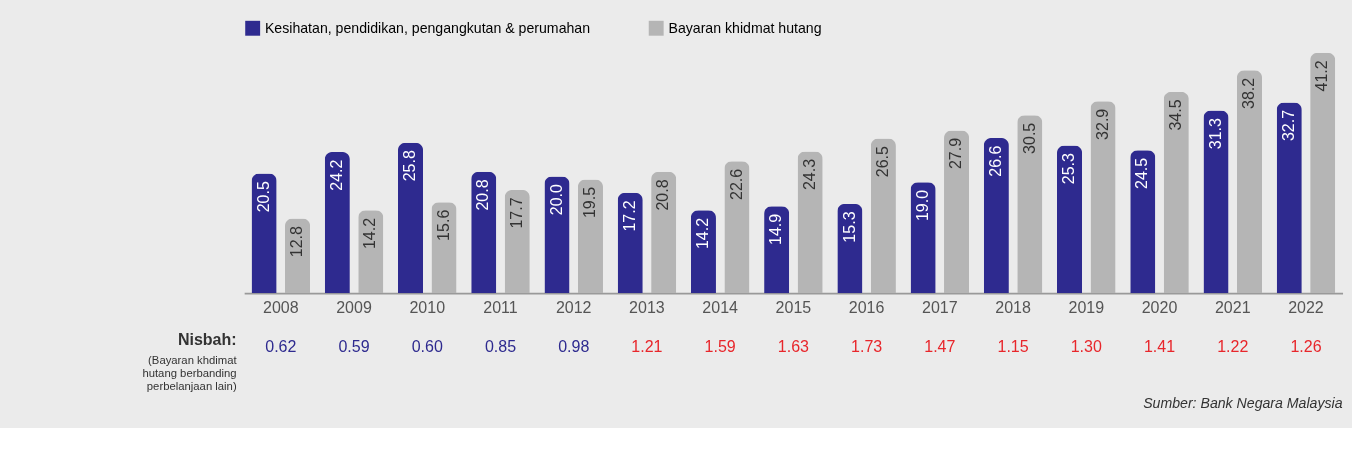  I want to click on x-tick-label: 2013, so click(647, 307).